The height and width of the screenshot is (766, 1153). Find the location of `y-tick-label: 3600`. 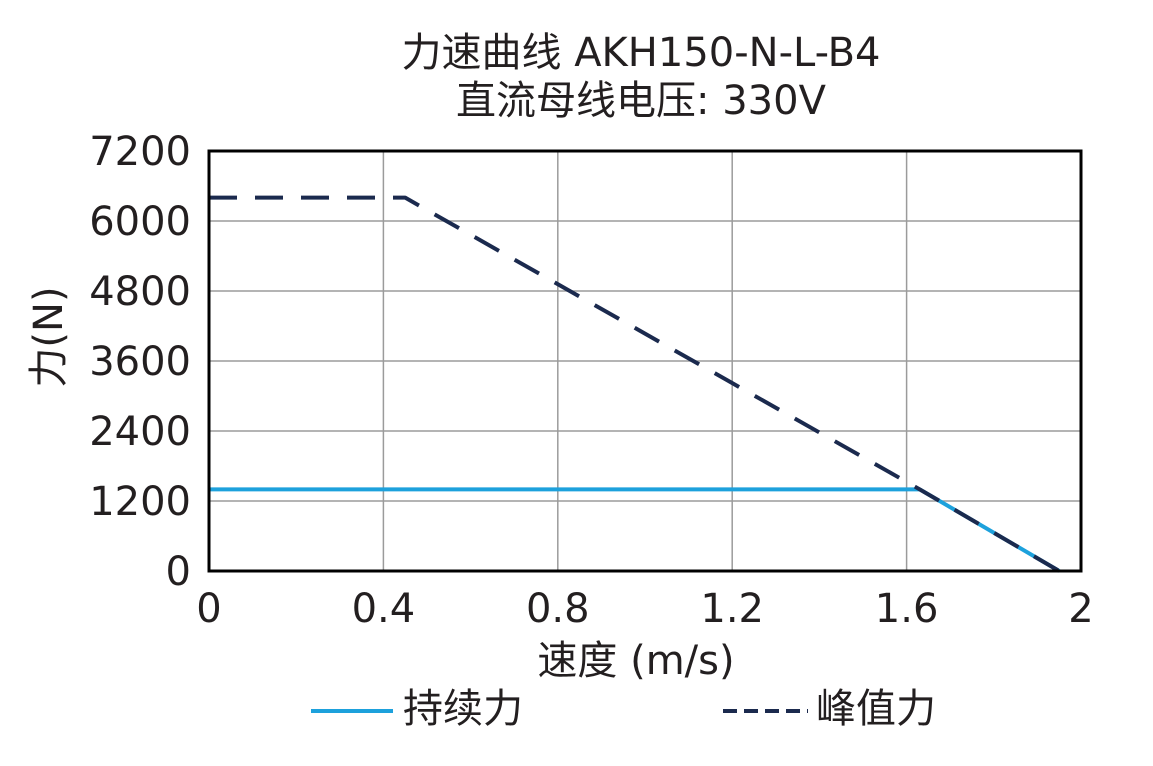

y-tick-label: 3600 is located at coordinates (140, 362).